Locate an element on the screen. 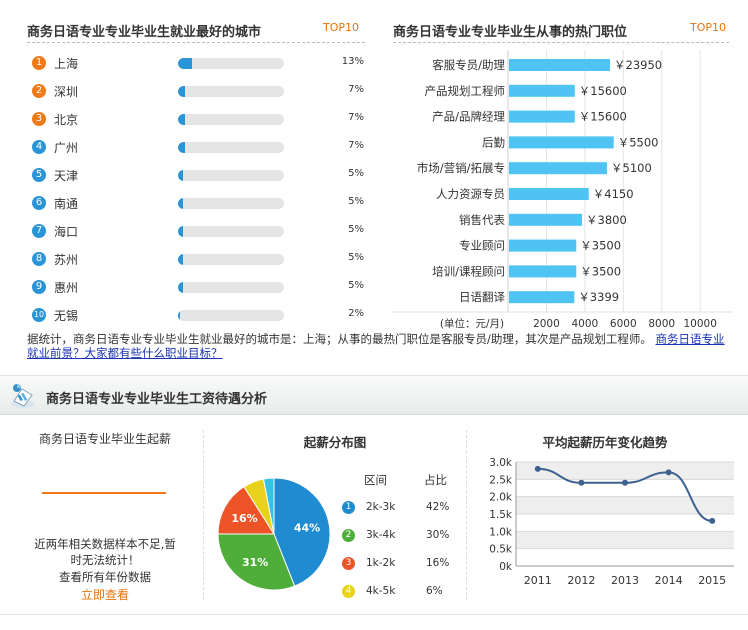 The height and width of the screenshot is (630, 748). city-row: 7 海口 5% is located at coordinates (198, 232).